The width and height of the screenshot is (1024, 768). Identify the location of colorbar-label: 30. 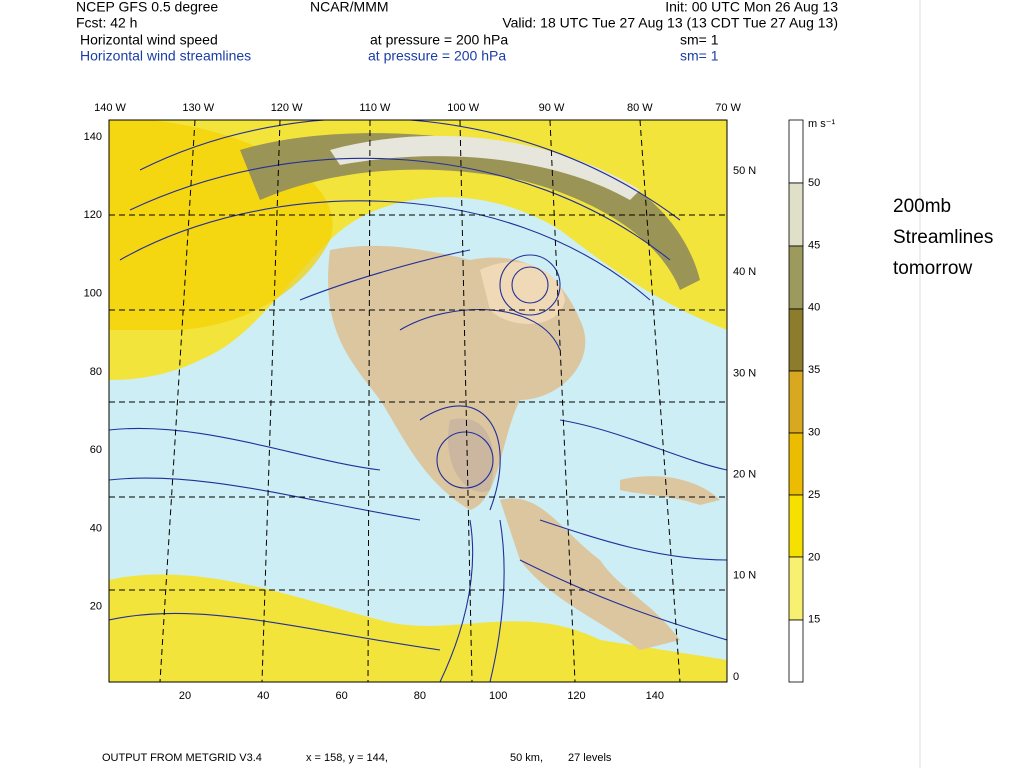
(814, 433).